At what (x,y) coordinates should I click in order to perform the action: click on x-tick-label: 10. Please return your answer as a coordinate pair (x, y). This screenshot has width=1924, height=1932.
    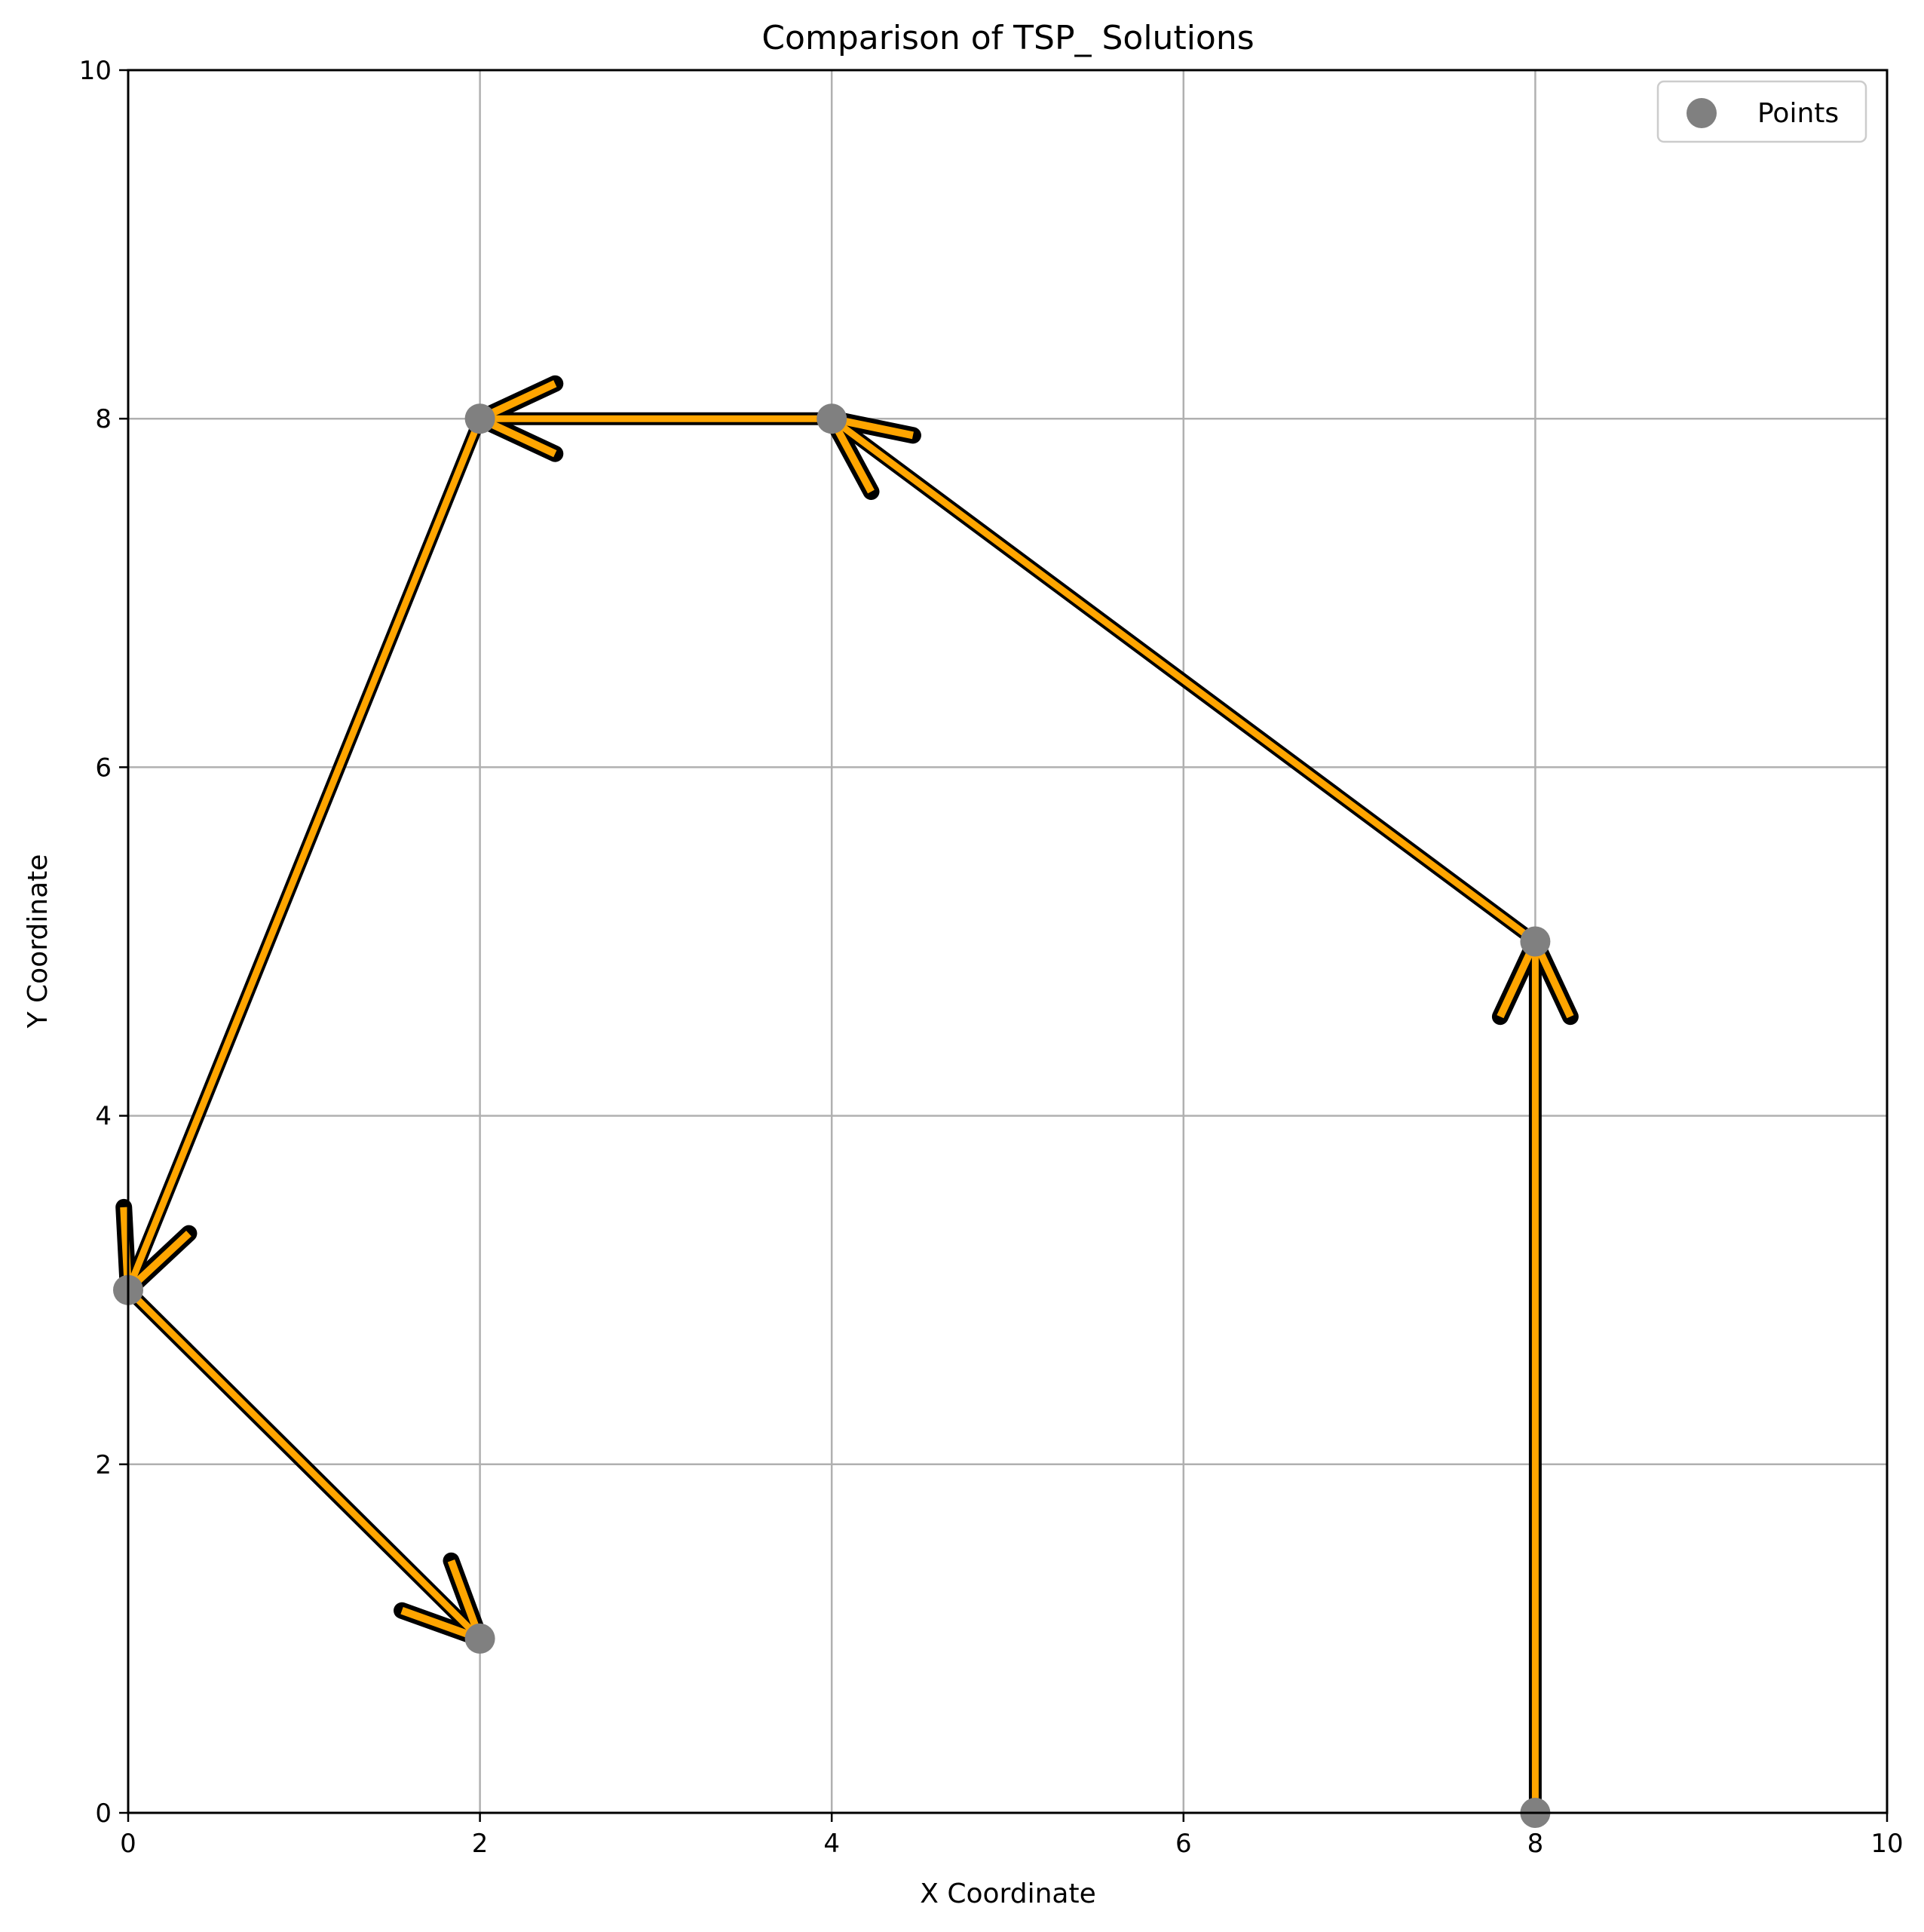
    Looking at the image, I should click on (1886, 1844).